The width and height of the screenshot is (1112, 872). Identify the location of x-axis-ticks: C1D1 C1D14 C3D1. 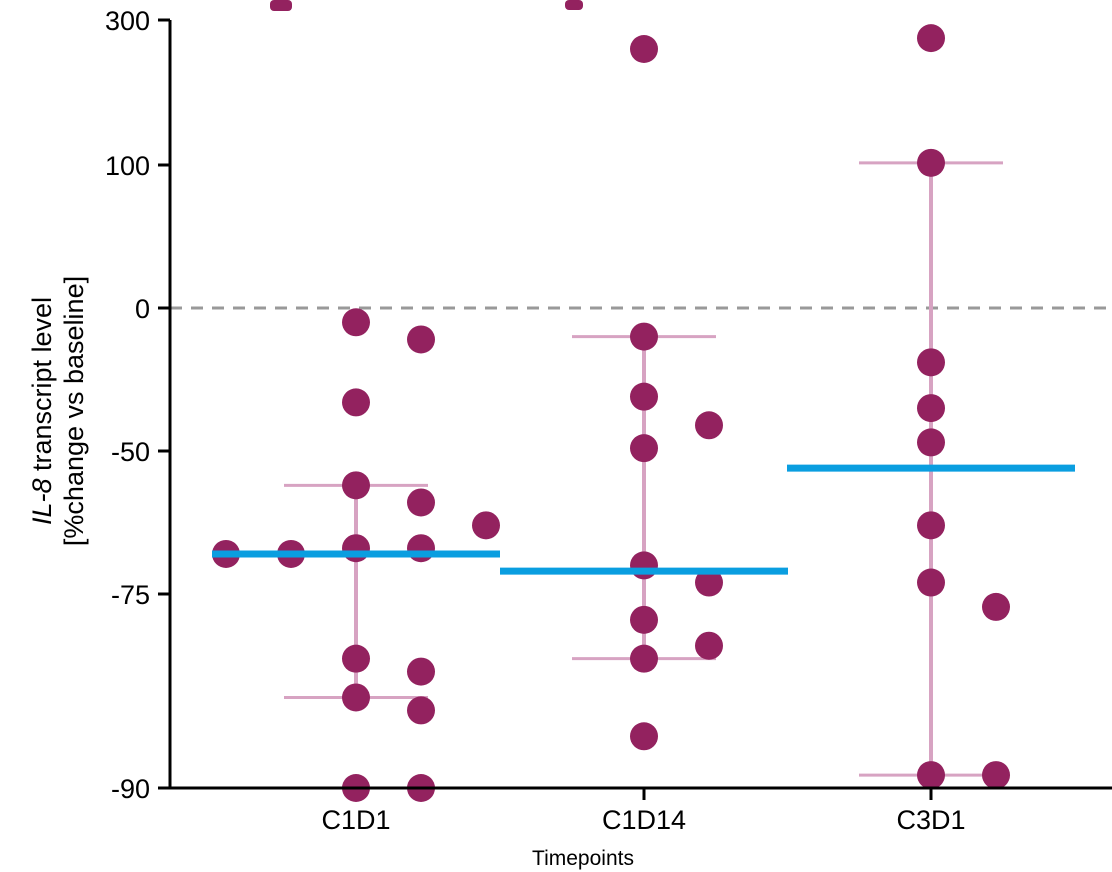
(643, 811).